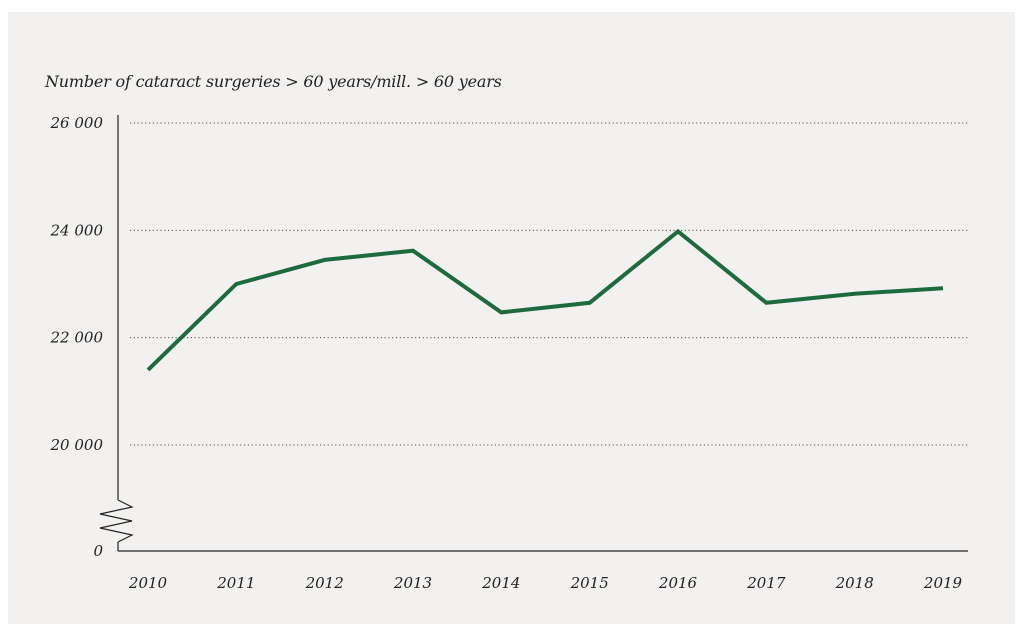 Image resolution: width=1023 pixels, height=630 pixels. What do you see at coordinates (854, 583) in the screenshot?
I see `x-tick-label-2018: 2018` at bounding box center [854, 583].